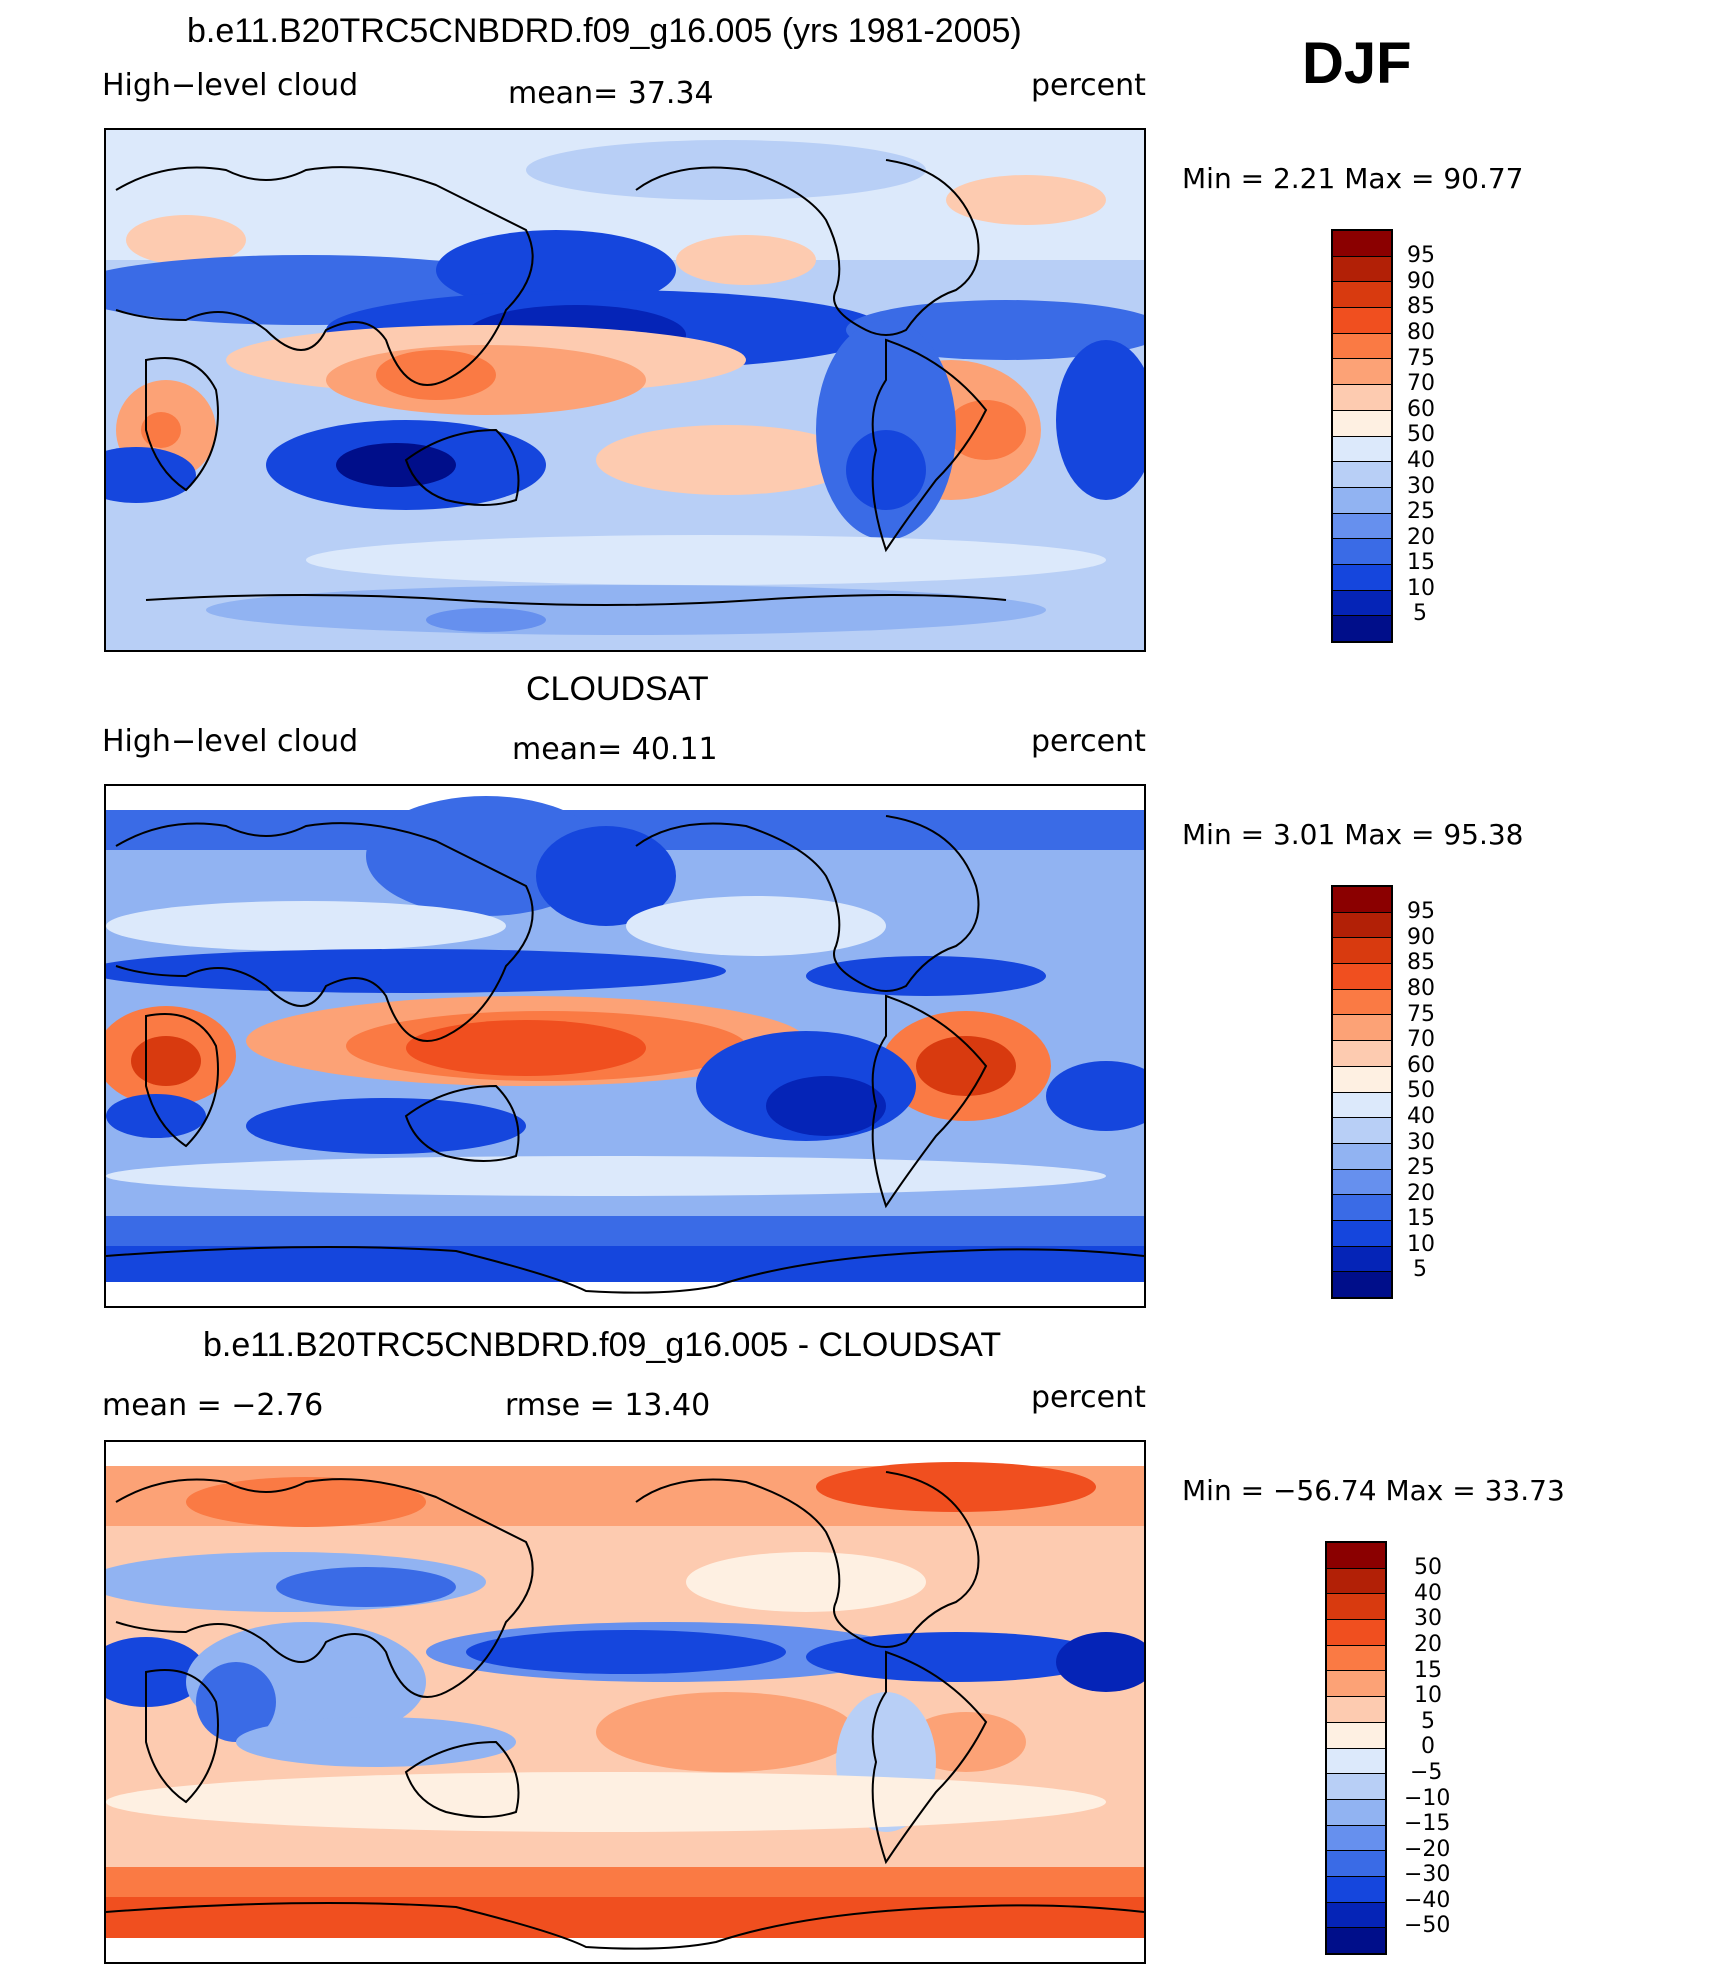  Describe the element at coordinates (1421, 358) in the screenshot. I see `panel1-colorbar-label: 75` at that location.